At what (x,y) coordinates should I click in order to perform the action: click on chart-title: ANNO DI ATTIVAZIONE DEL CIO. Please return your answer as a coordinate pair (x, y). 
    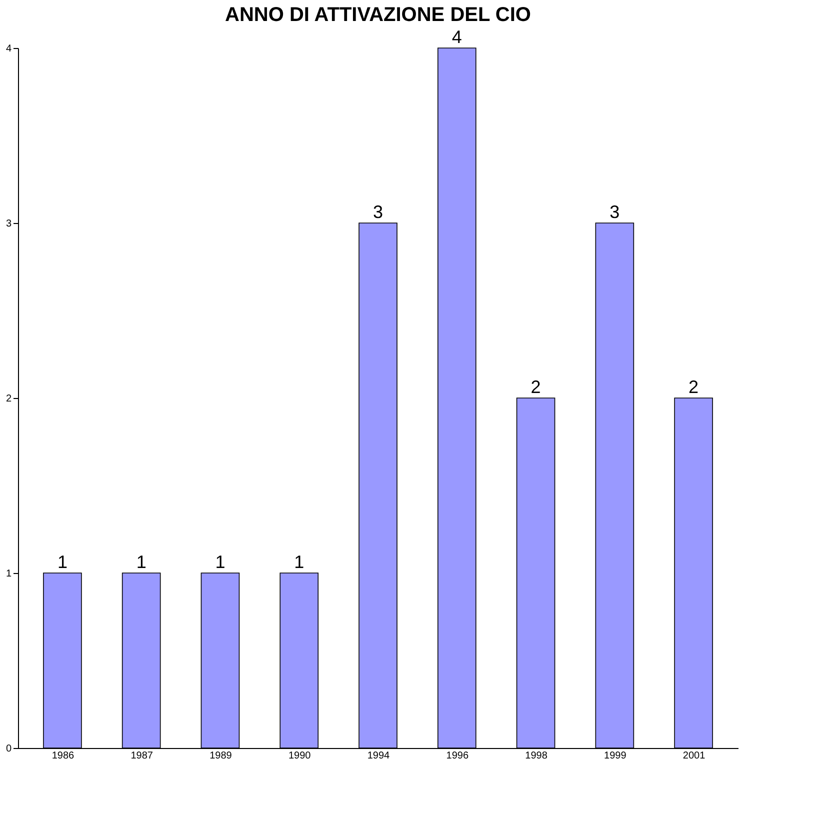
    Looking at the image, I should click on (378, 15).